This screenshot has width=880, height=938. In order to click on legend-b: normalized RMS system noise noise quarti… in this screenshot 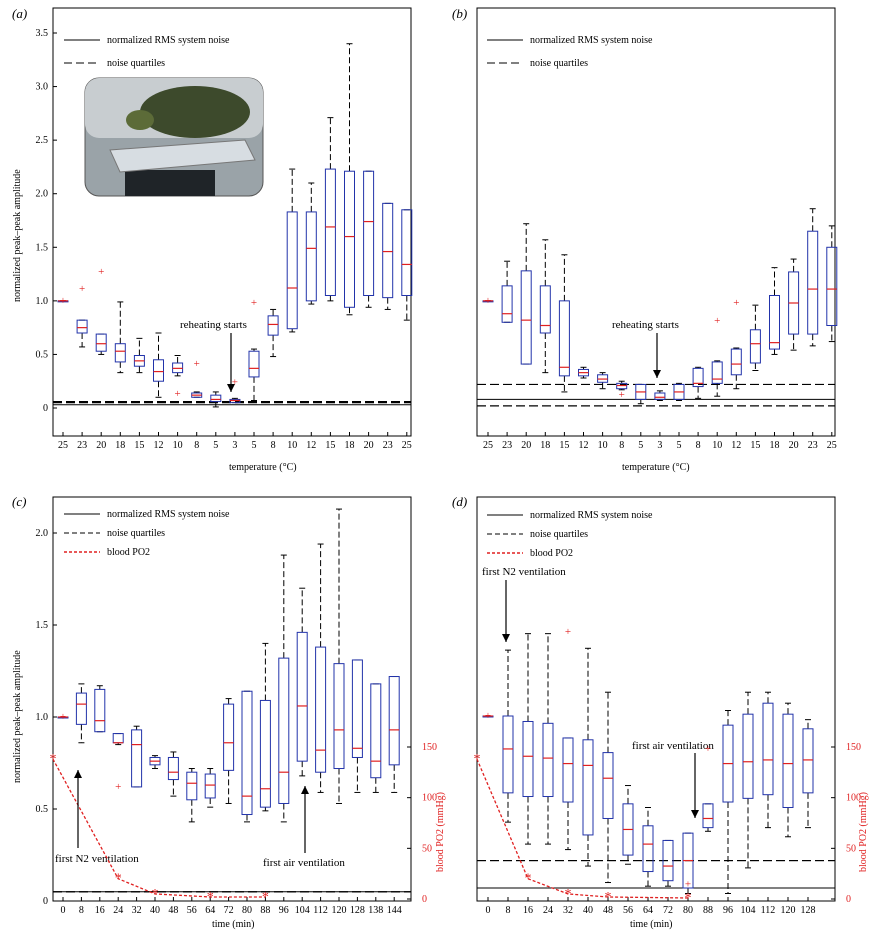, I will do `click(570, 52)`.